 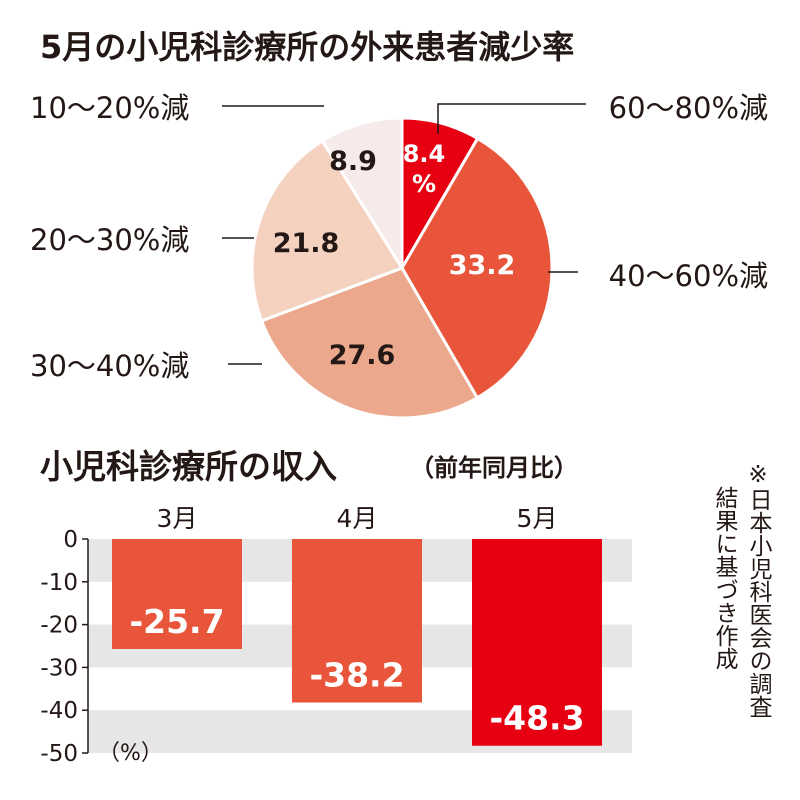 What do you see at coordinates (176, 621) in the screenshot?
I see `bar-value-label: -25.7` at bounding box center [176, 621].